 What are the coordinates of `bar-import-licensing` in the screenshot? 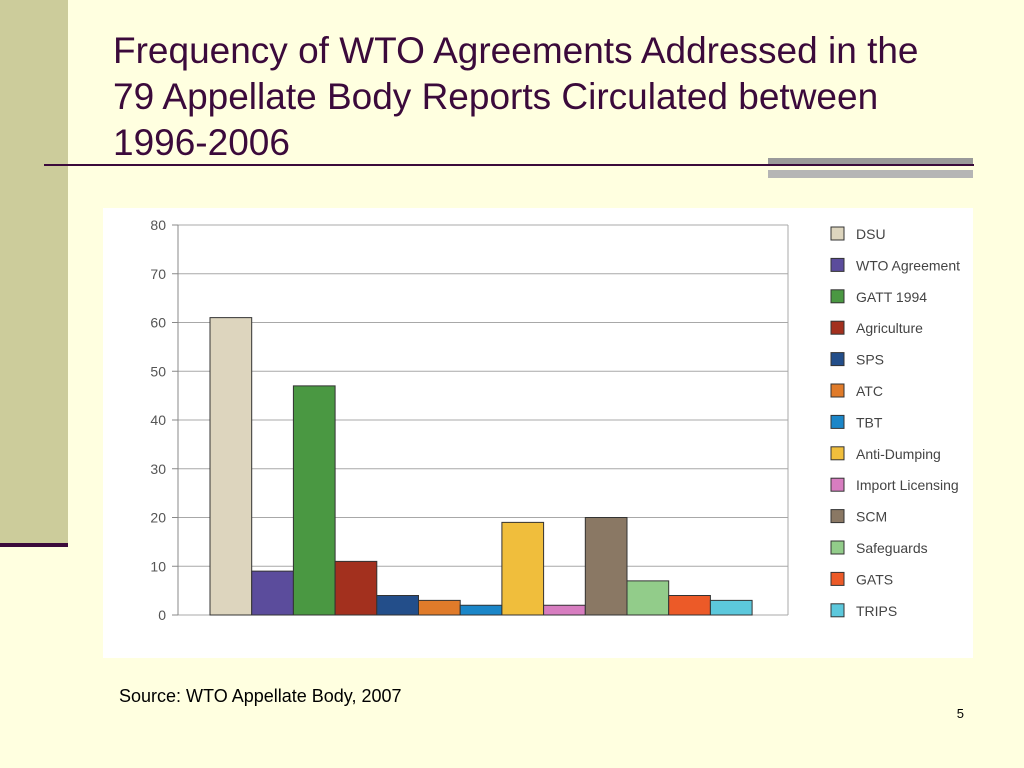 It's located at (564, 610).